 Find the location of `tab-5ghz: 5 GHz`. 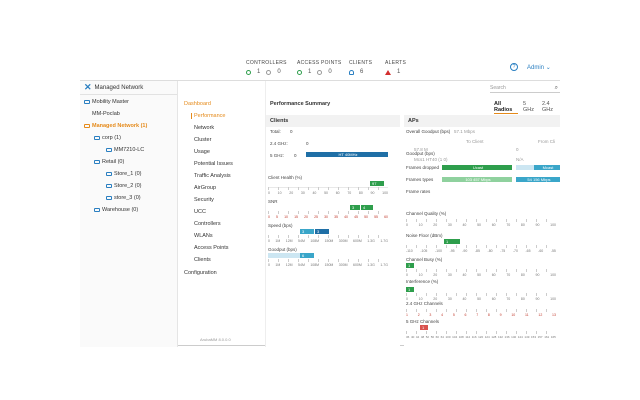

tab-5ghz: 5 GHz is located at coordinates (529, 107).